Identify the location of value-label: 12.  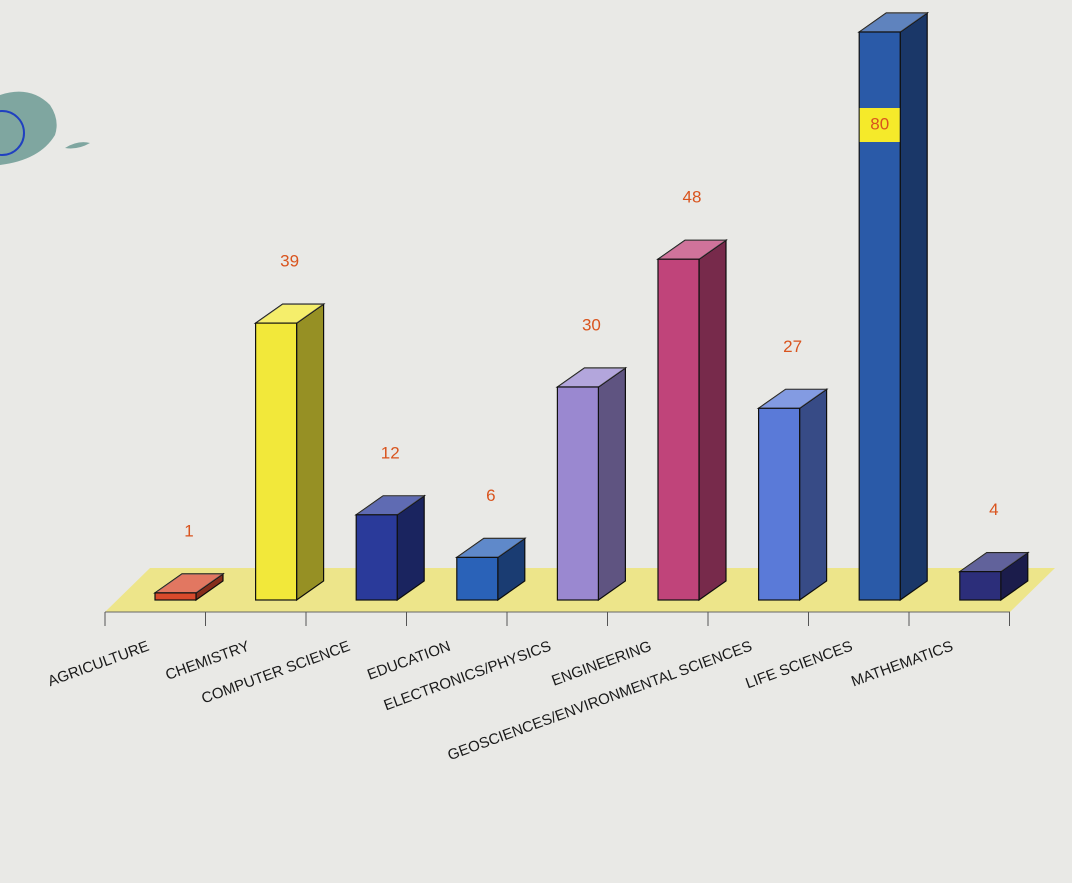
(390, 452).